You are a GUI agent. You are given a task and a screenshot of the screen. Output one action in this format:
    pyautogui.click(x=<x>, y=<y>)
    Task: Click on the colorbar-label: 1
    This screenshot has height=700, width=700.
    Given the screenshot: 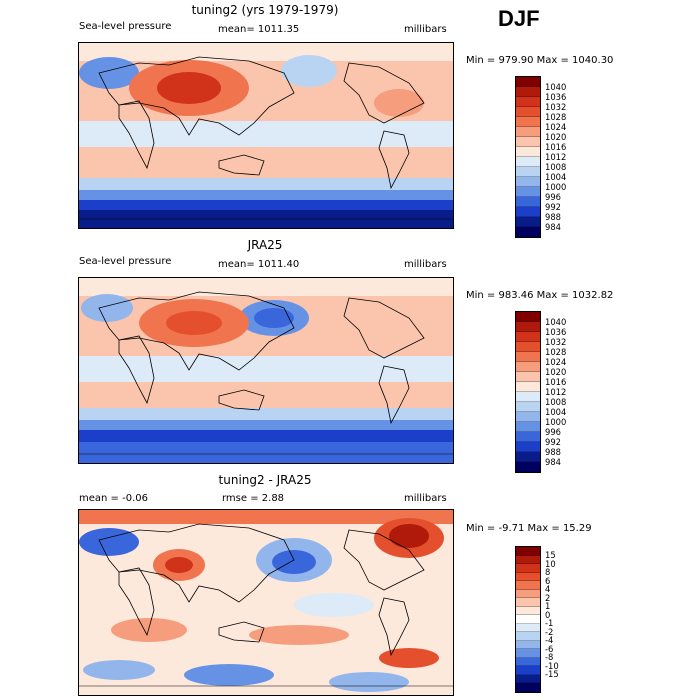 What is the action you would take?
    pyautogui.click(x=548, y=606)
    